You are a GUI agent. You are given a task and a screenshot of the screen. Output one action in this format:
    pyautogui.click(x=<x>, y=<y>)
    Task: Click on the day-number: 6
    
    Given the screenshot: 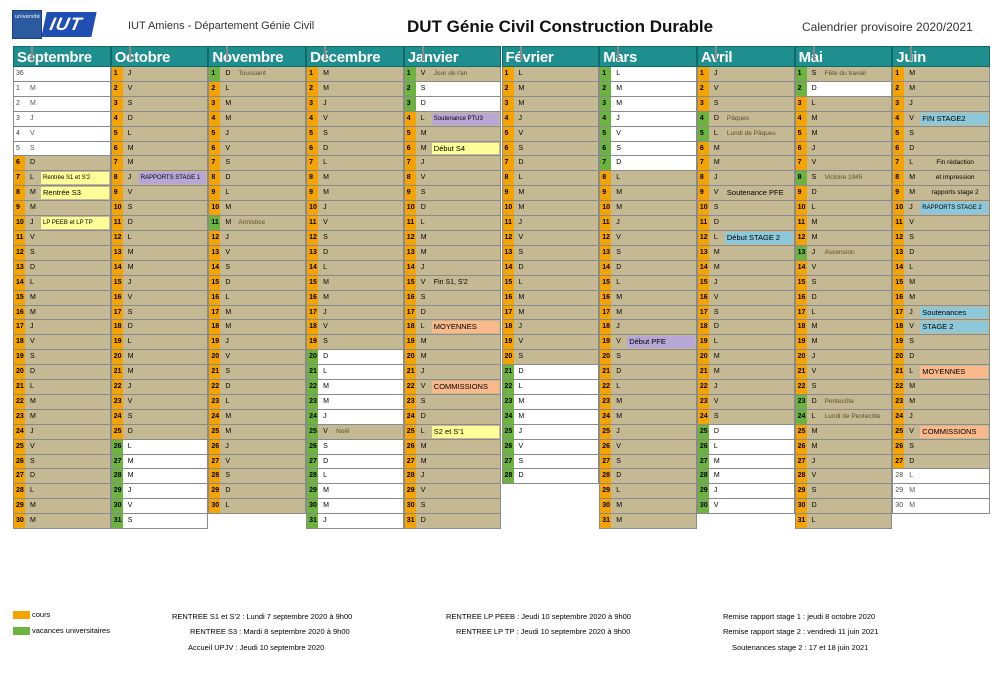 What is the action you would take?
    pyautogui.click(x=899, y=148)
    